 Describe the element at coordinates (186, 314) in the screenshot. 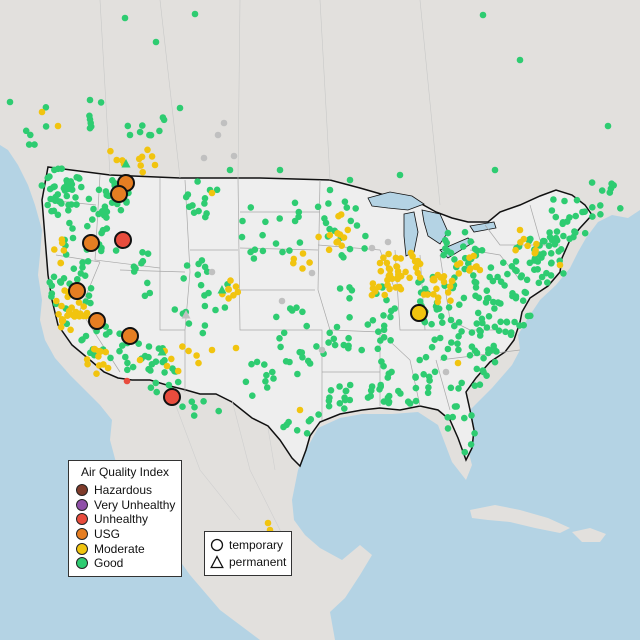

I see `permanent-monitor-site` at that location.